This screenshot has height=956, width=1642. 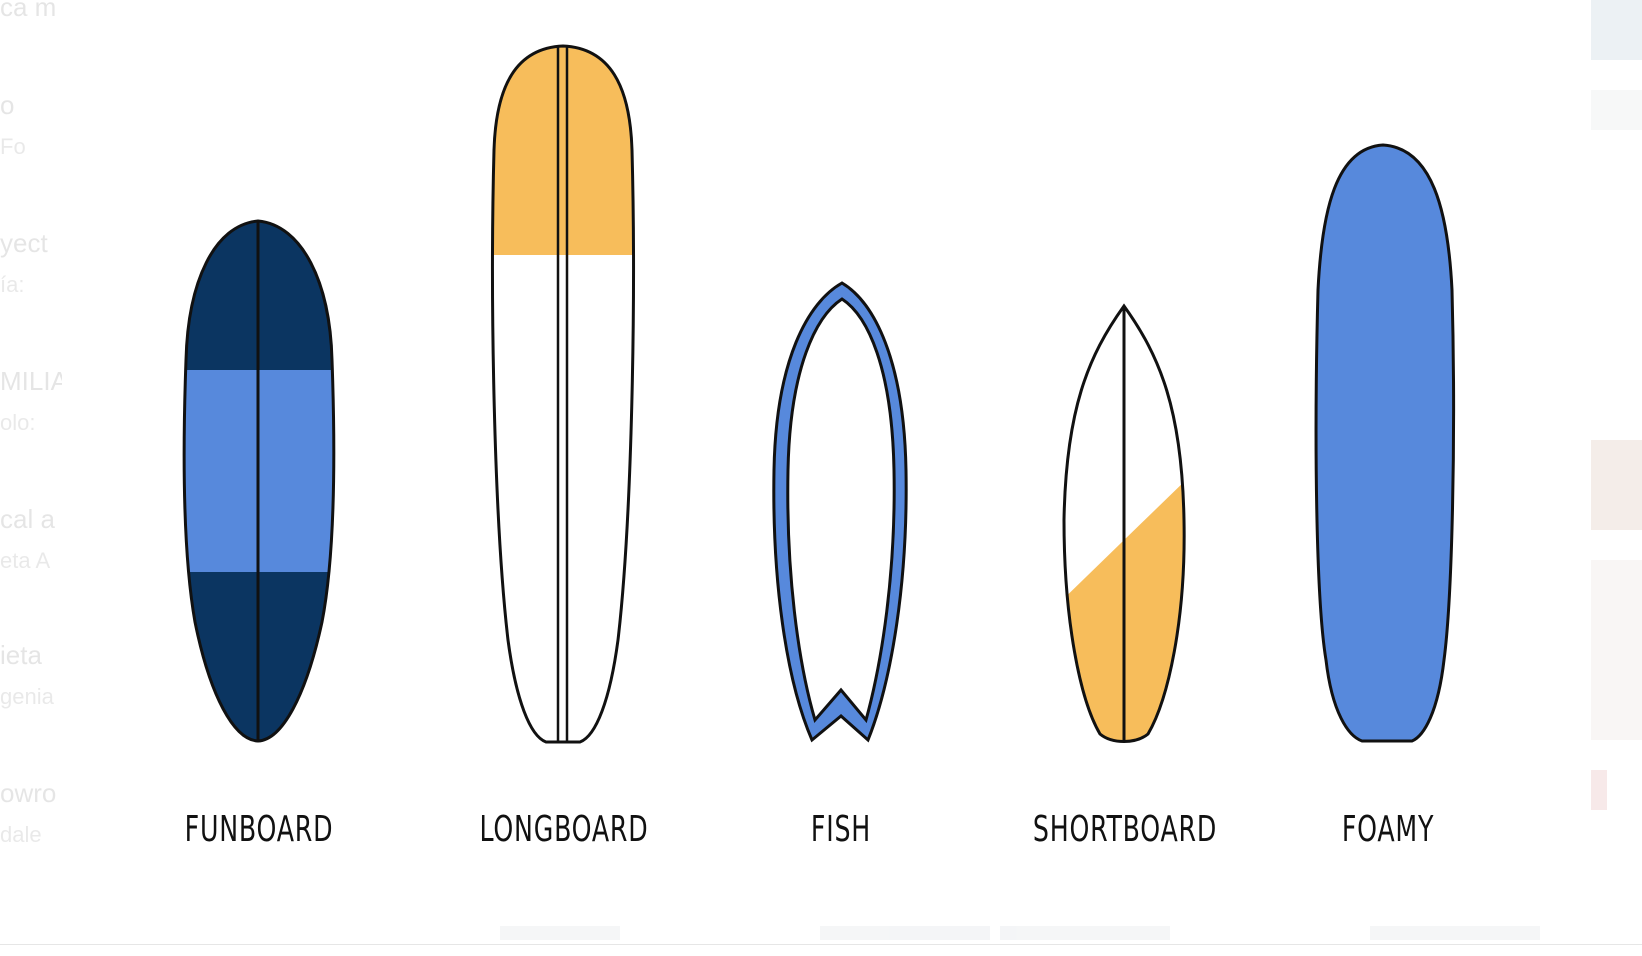 I want to click on fish-board, so click(x=840, y=512).